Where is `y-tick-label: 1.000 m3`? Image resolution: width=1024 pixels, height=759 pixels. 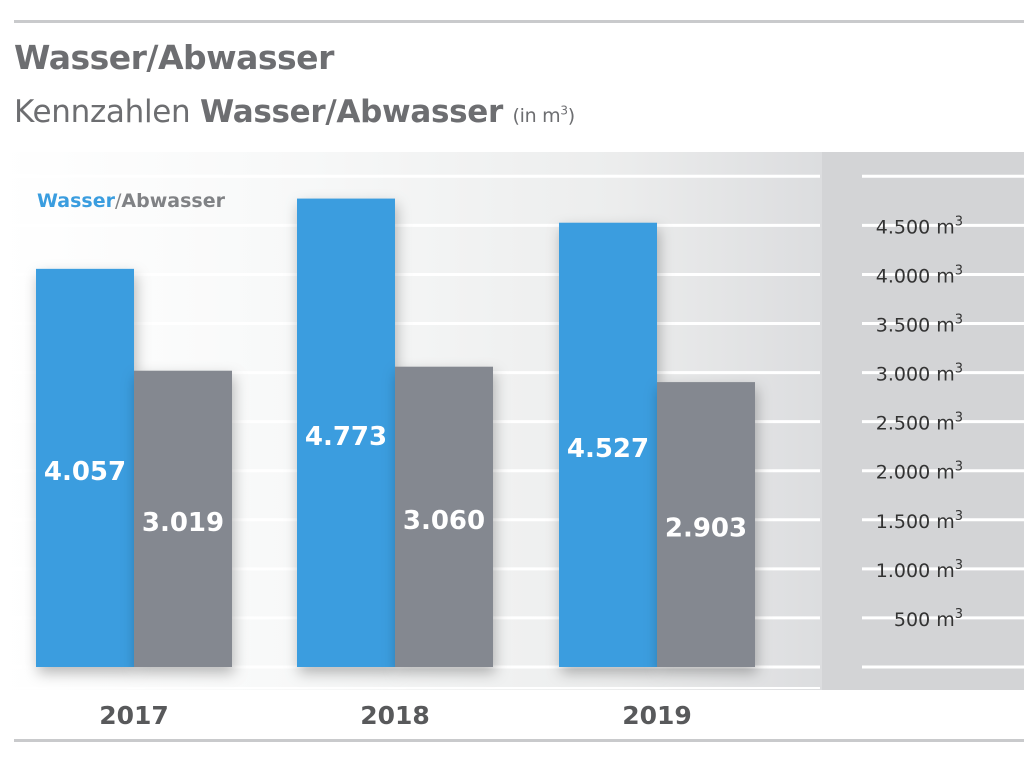 y-tick-label: 1.000 m3 is located at coordinates (919, 570).